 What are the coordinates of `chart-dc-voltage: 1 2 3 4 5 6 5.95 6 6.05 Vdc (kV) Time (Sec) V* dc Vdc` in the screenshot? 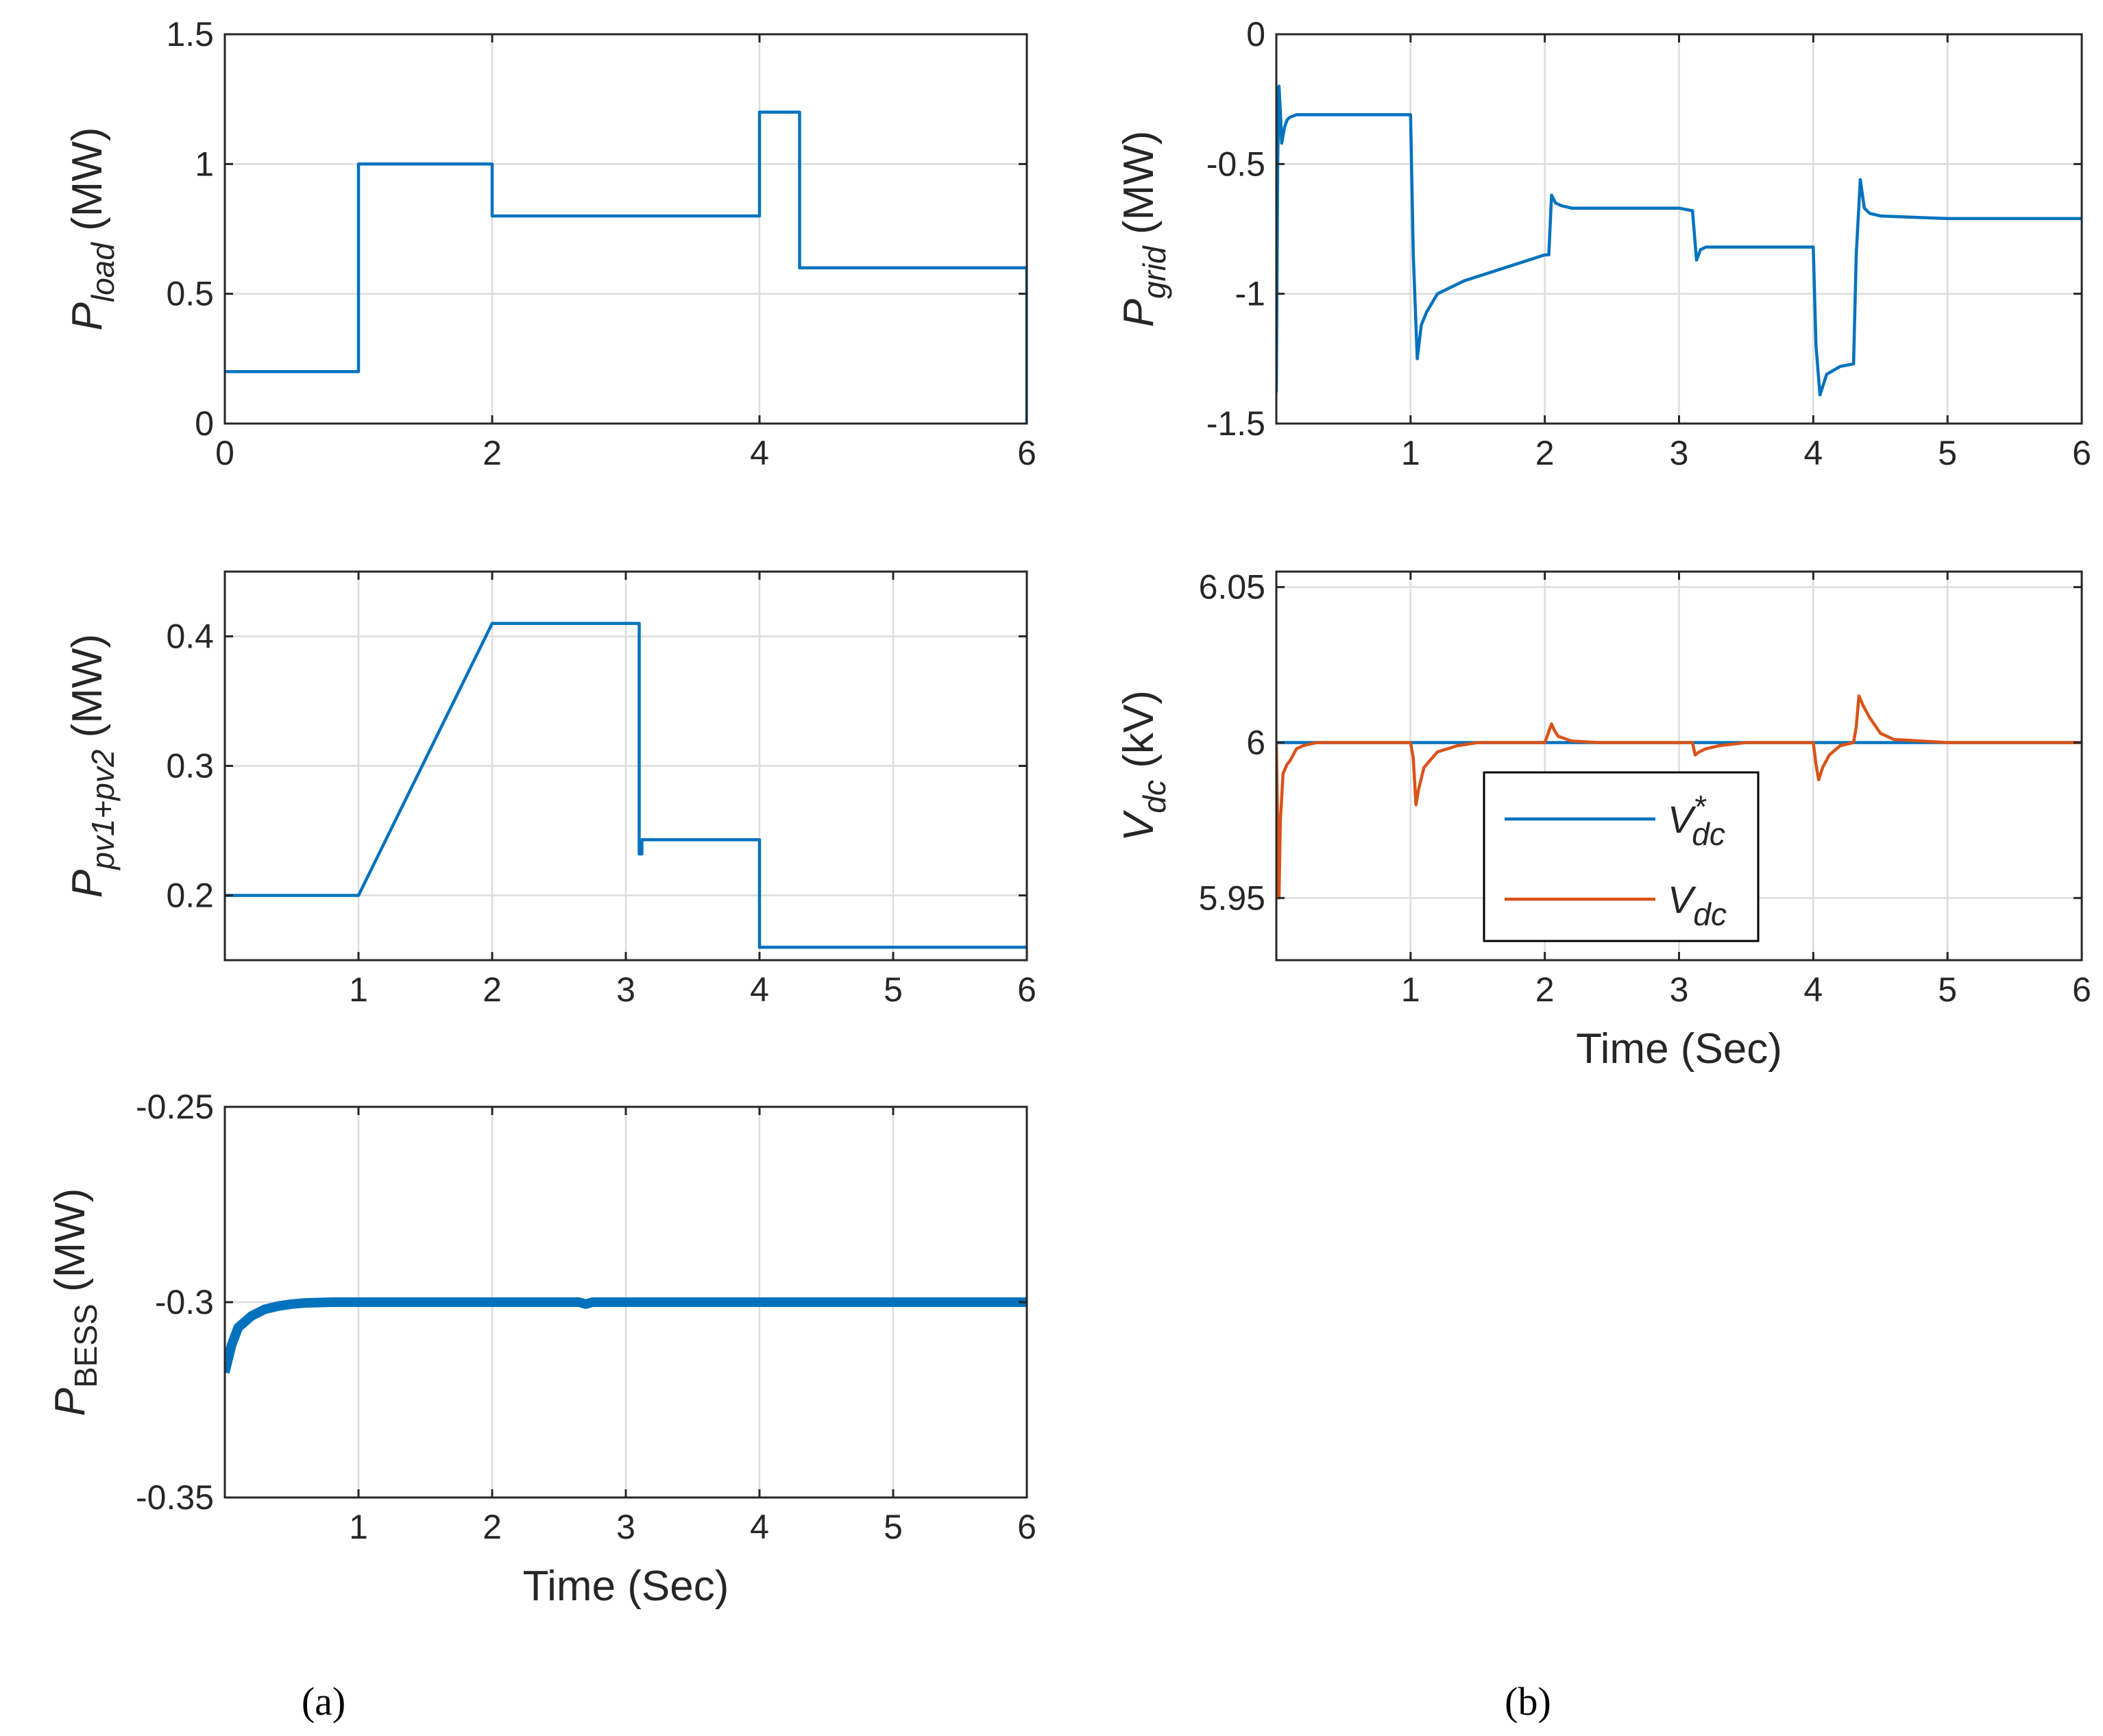 It's located at (1603, 820).